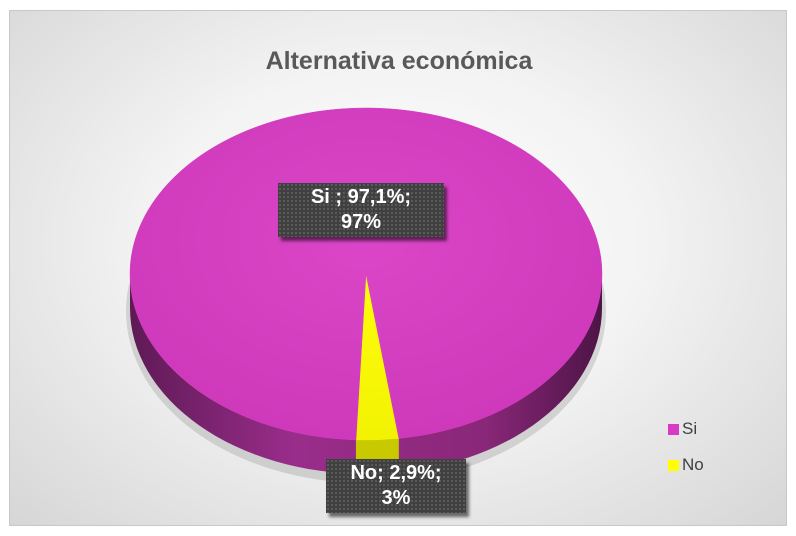 The width and height of the screenshot is (796, 536). I want to click on legend-label-no: No, so click(693, 464).